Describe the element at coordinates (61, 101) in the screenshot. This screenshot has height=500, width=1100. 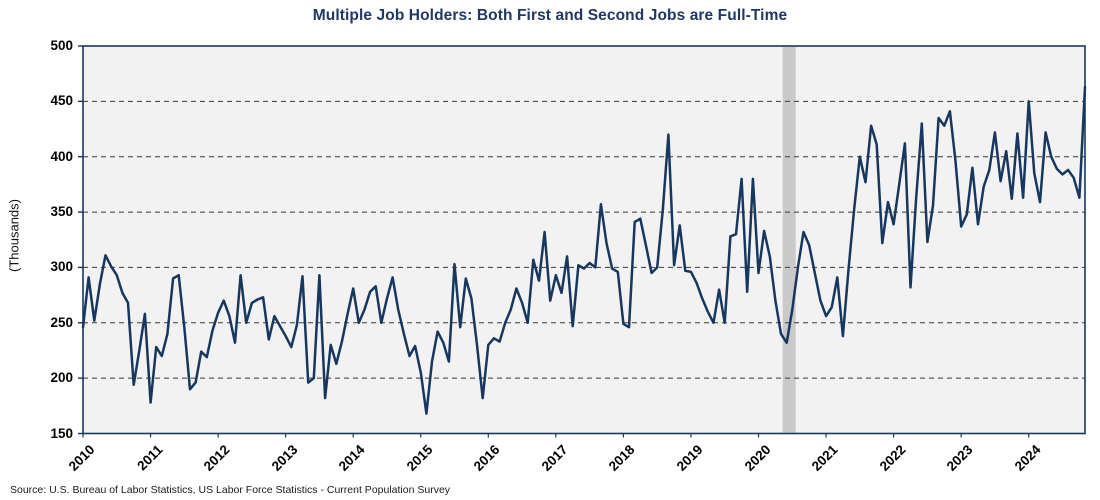
I see `y-axis-tick-label: 450` at that location.